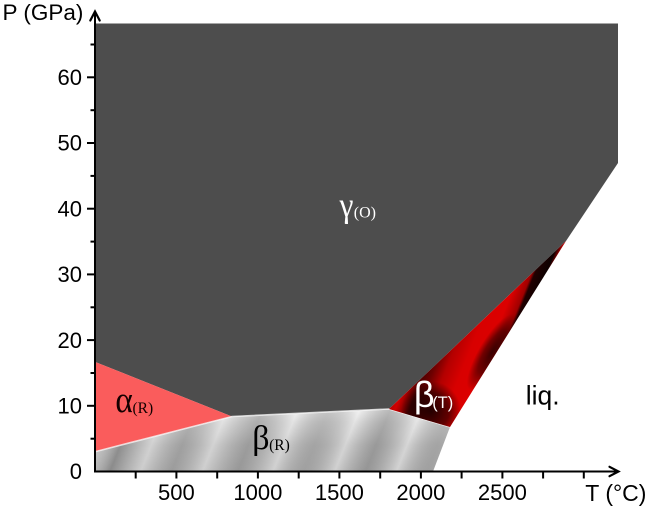 This screenshot has height=512, width=648. What do you see at coordinates (70, 143) in the screenshot?
I see `svg-text: 50` at bounding box center [70, 143].